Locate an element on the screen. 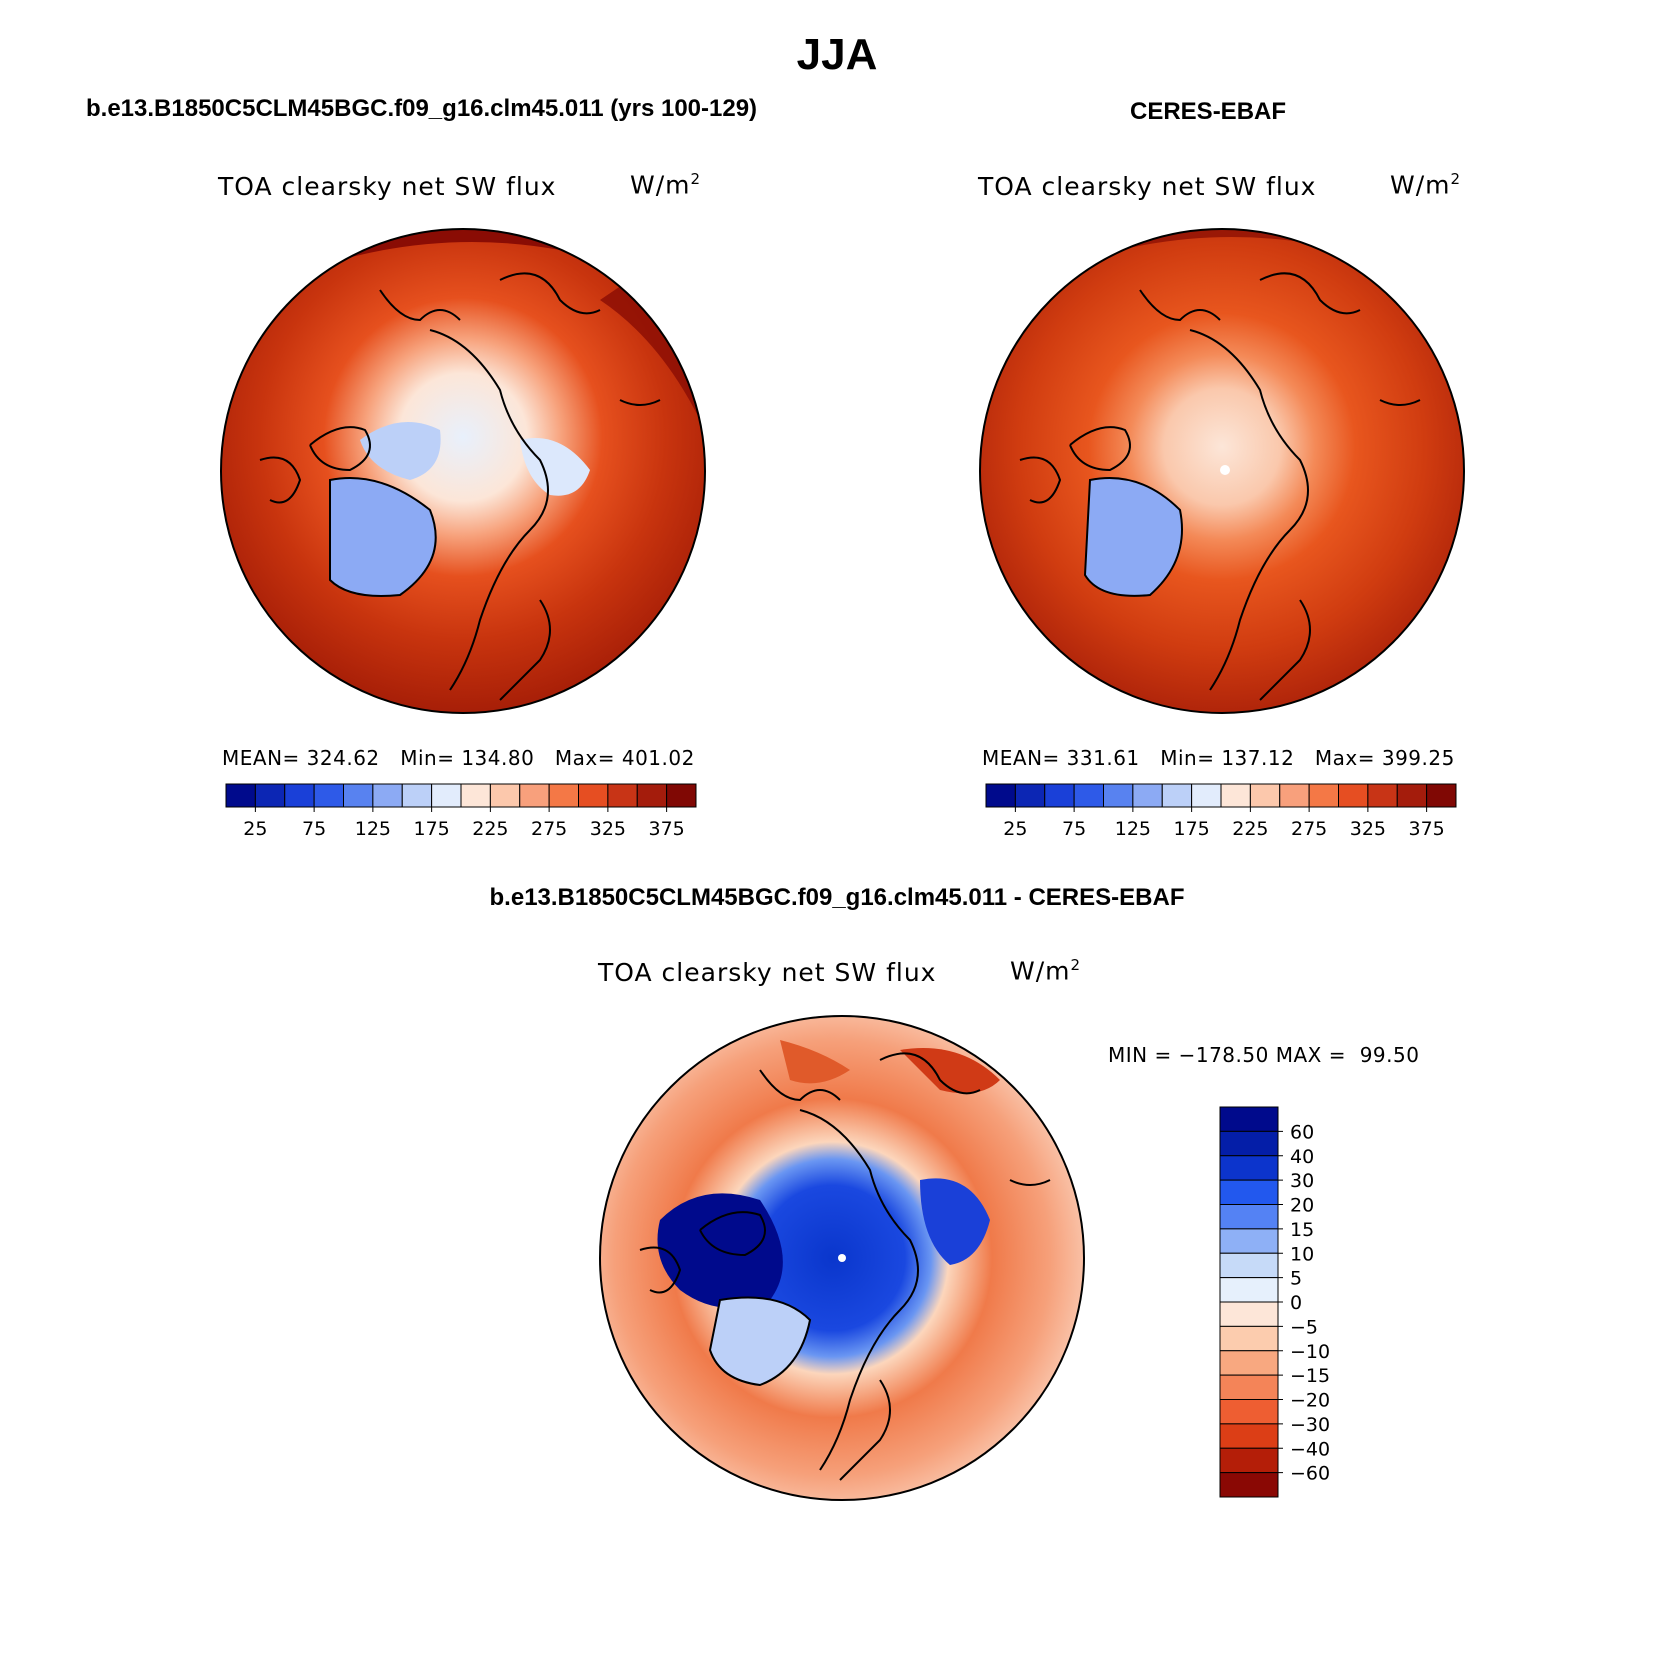  model-colorbar-tick-label: 275 is located at coordinates (549, 829).